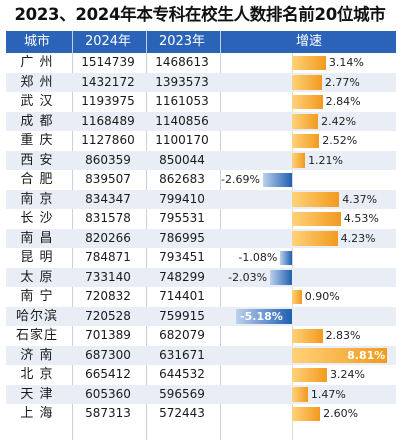 Image resolution: width=400 pixels, height=444 pixels. I want to click on value-2023: 793451, so click(182, 257).